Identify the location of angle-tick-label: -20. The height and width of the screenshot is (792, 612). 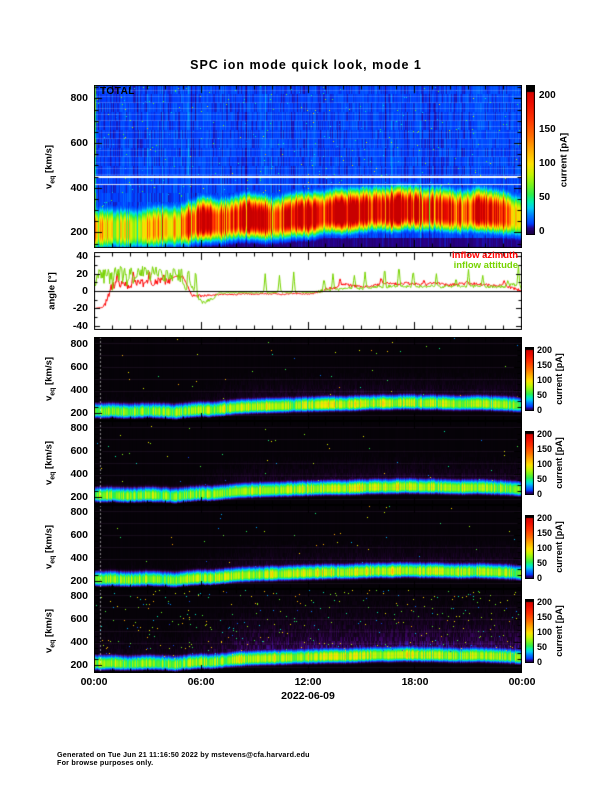
(80, 308).